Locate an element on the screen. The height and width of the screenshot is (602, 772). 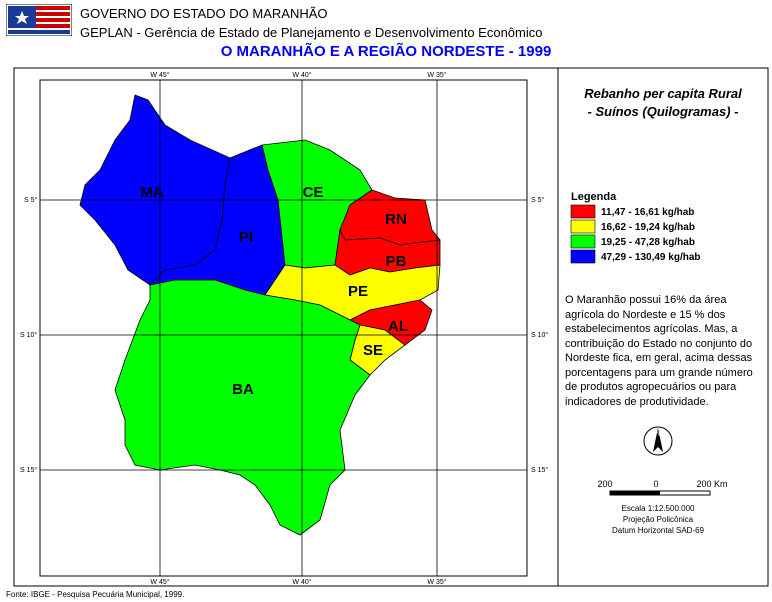
state-label: AL is located at coordinates (398, 326).